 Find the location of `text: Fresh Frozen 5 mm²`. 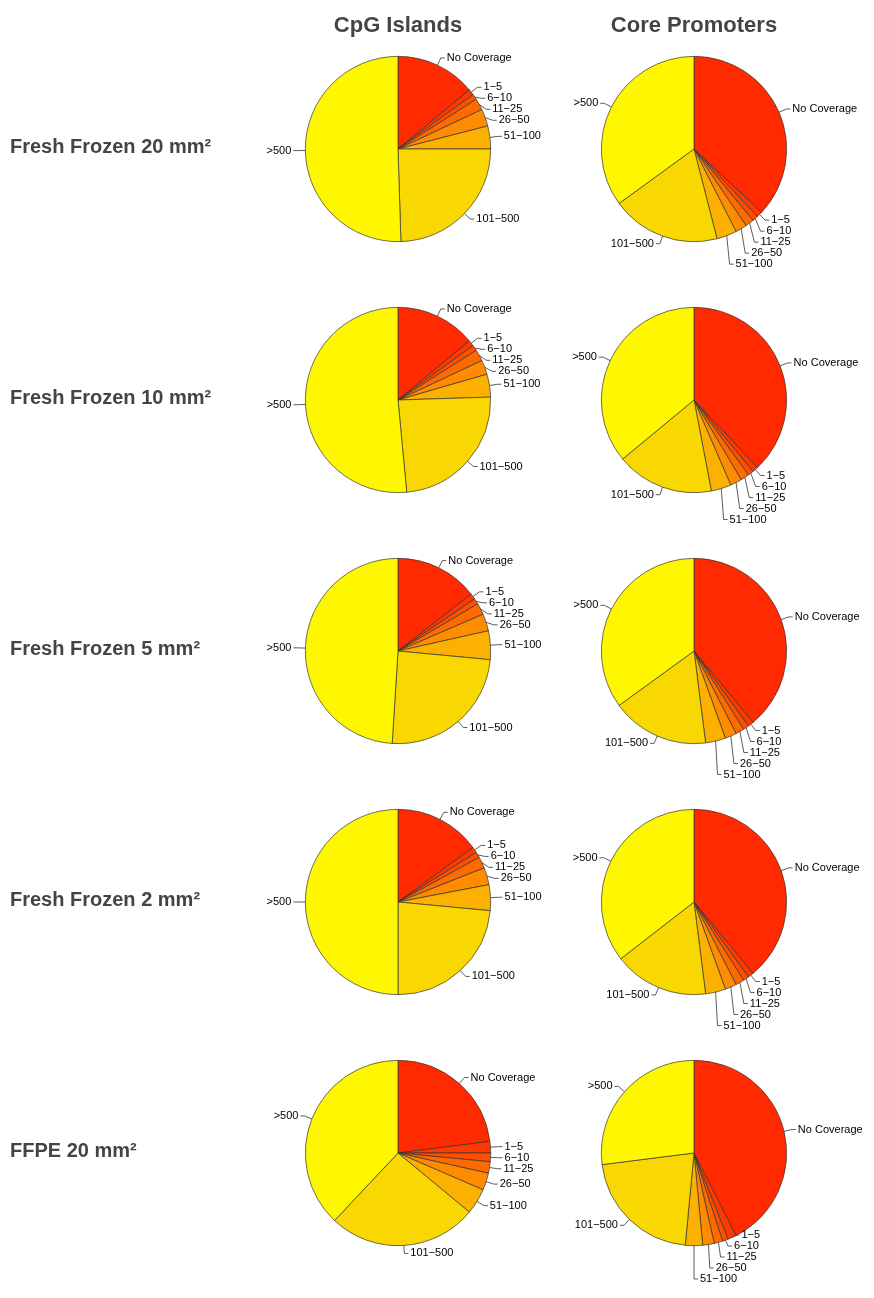

text: Fresh Frozen 5 mm² is located at coordinates (105, 648).